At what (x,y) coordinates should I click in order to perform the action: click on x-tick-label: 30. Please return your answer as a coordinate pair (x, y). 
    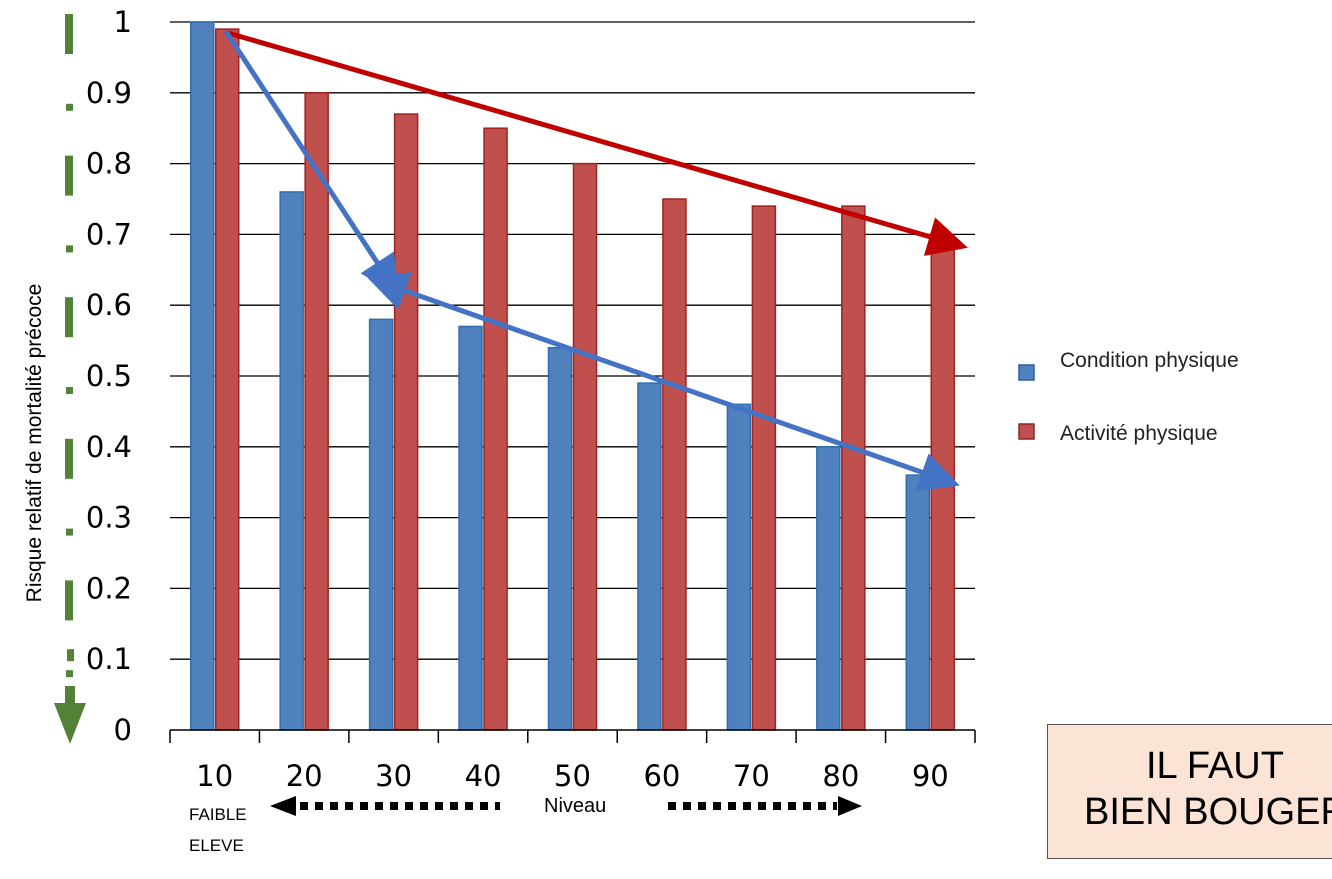
    Looking at the image, I should click on (393, 776).